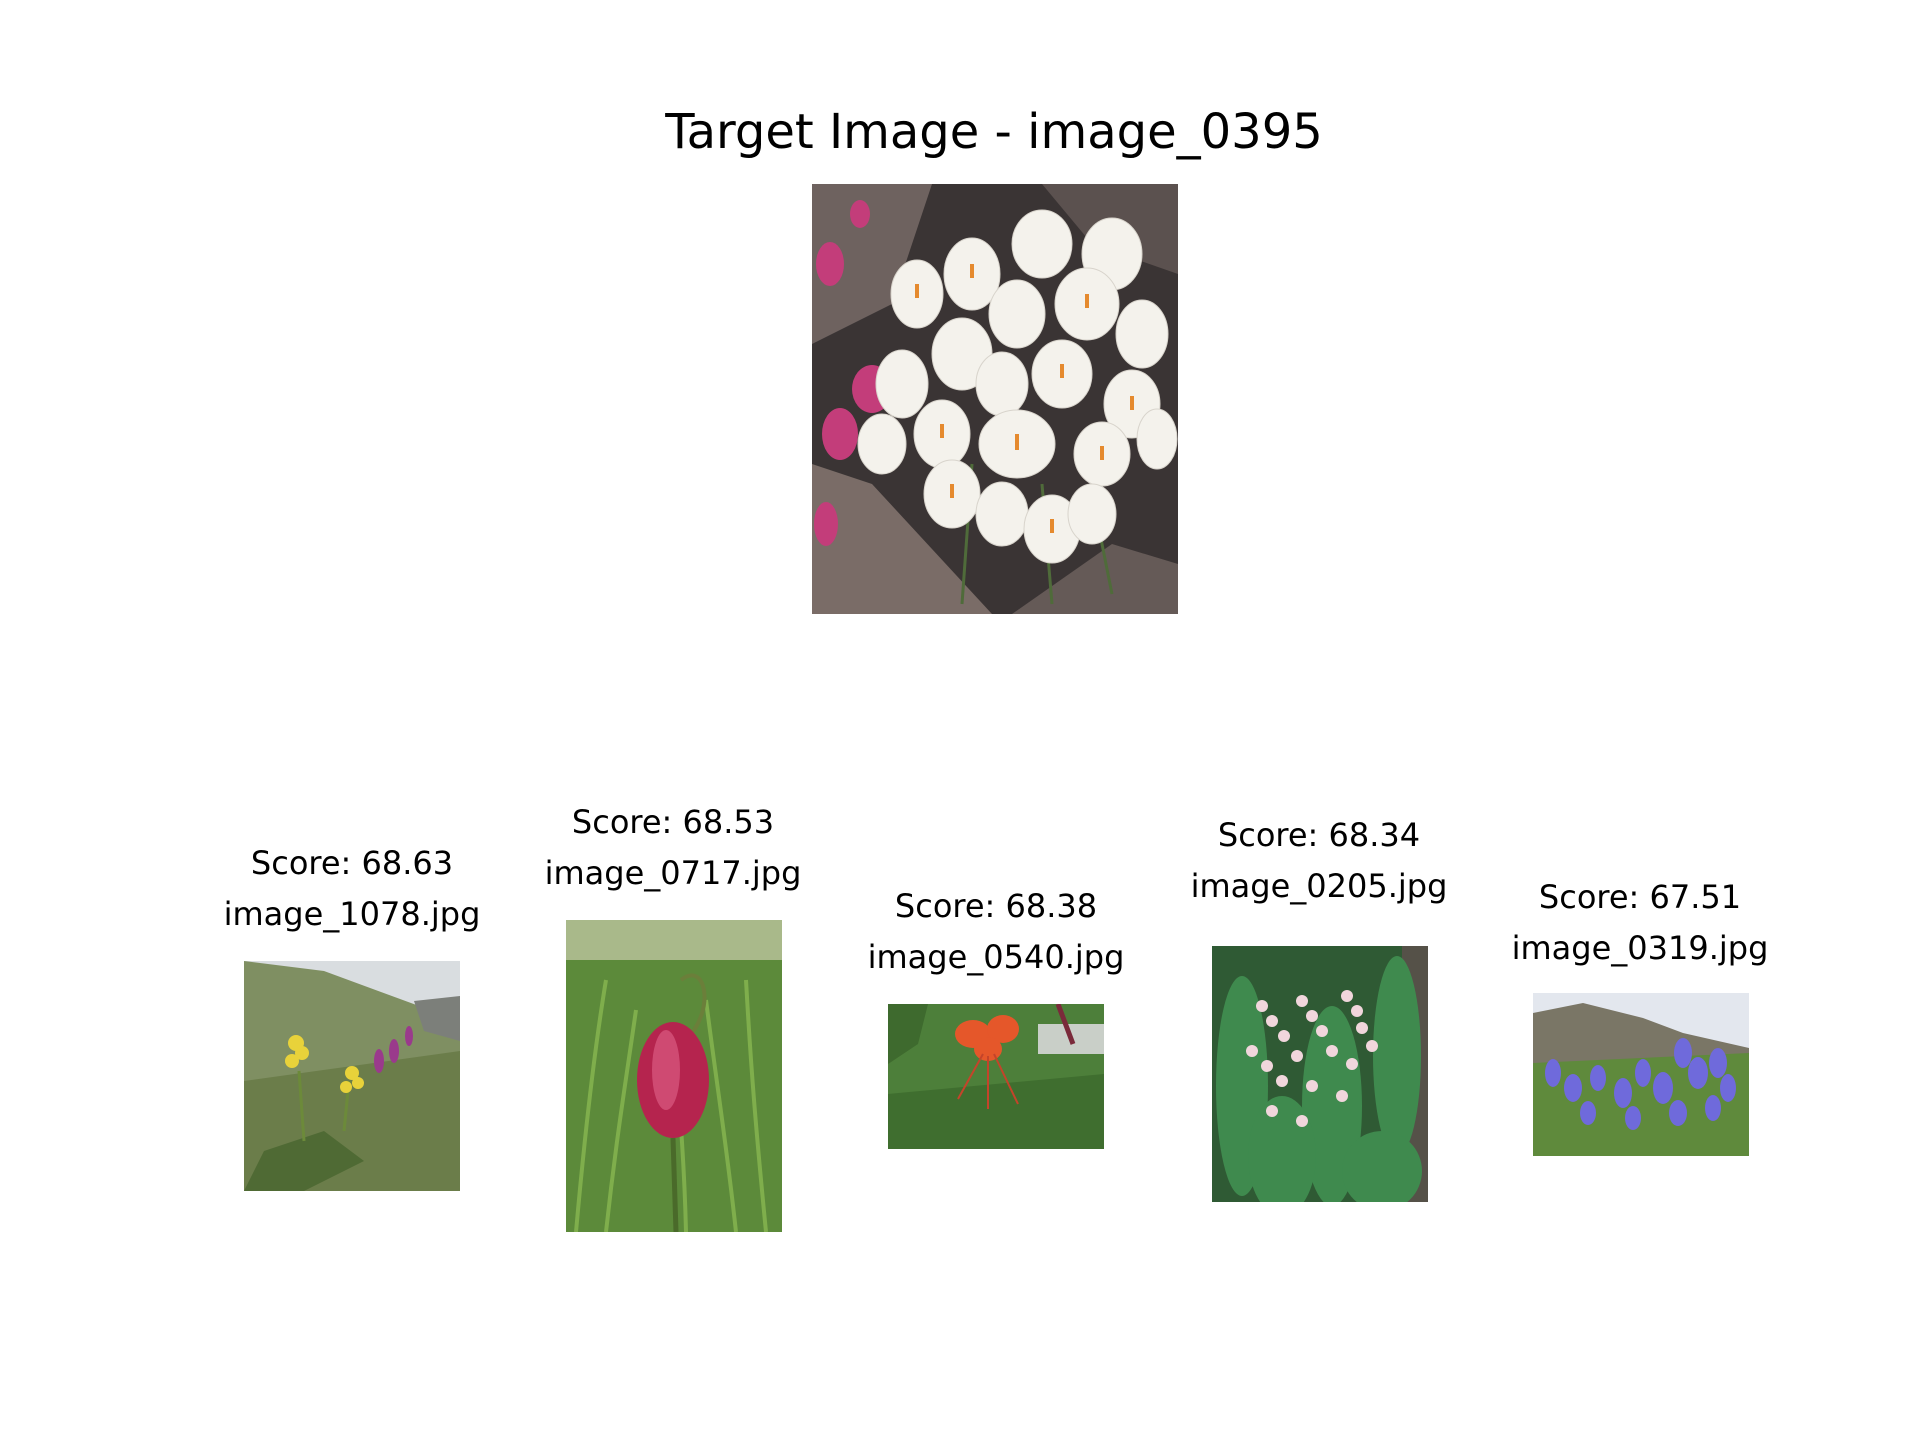 The image size is (1920, 1440). Describe the element at coordinates (1319, 835) in the screenshot. I see `result-score: Score: 68.34` at that location.